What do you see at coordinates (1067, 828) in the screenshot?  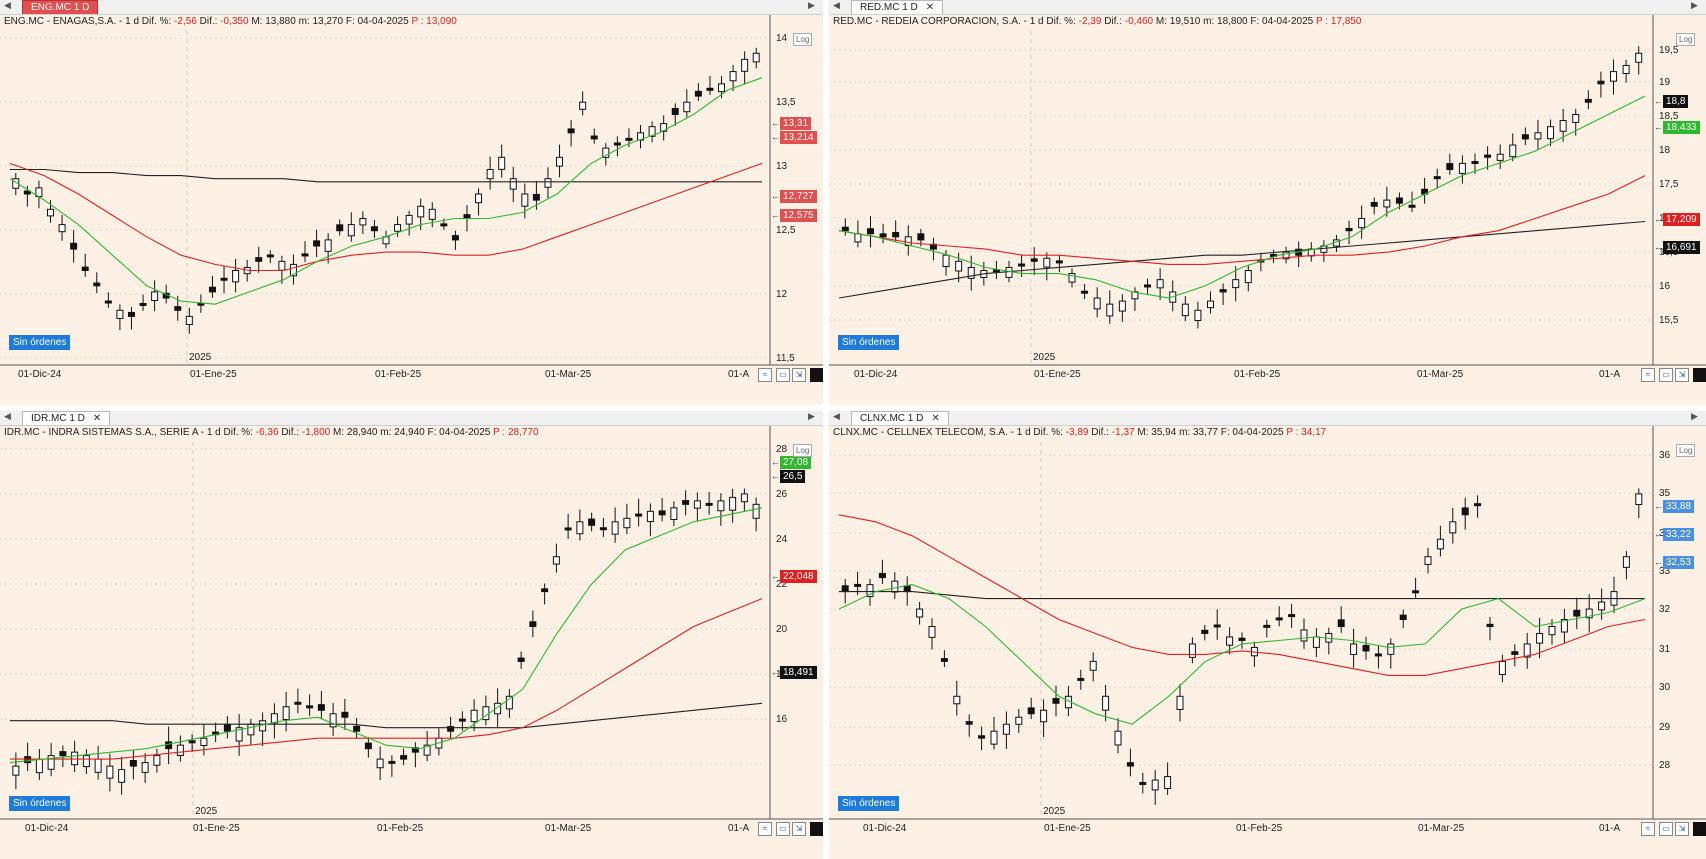 I see `x-tick-label: 01-Ene-25` at bounding box center [1067, 828].